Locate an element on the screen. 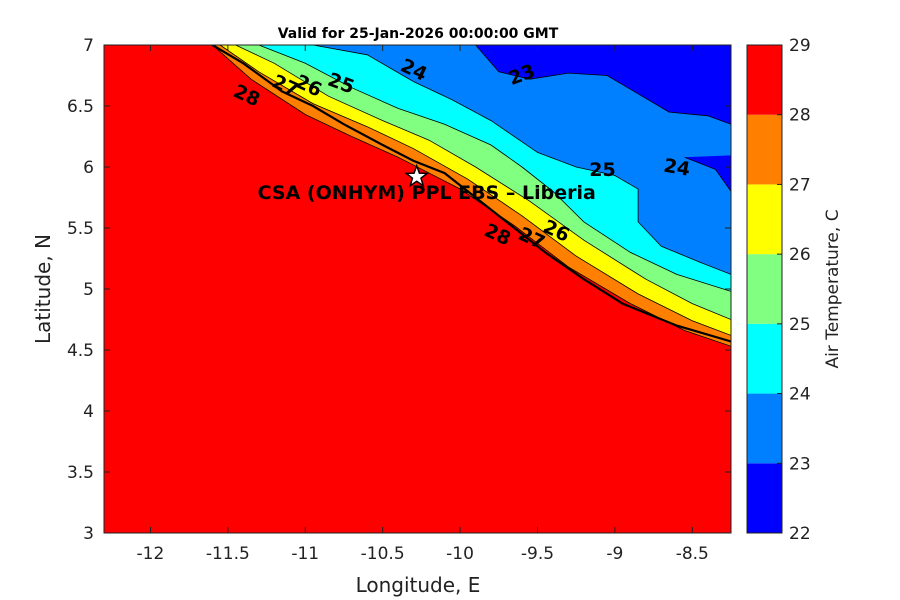 The image size is (900, 600). station-label: CSA (ONHYM) PPL EBS – Liberia is located at coordinates (427, 193).